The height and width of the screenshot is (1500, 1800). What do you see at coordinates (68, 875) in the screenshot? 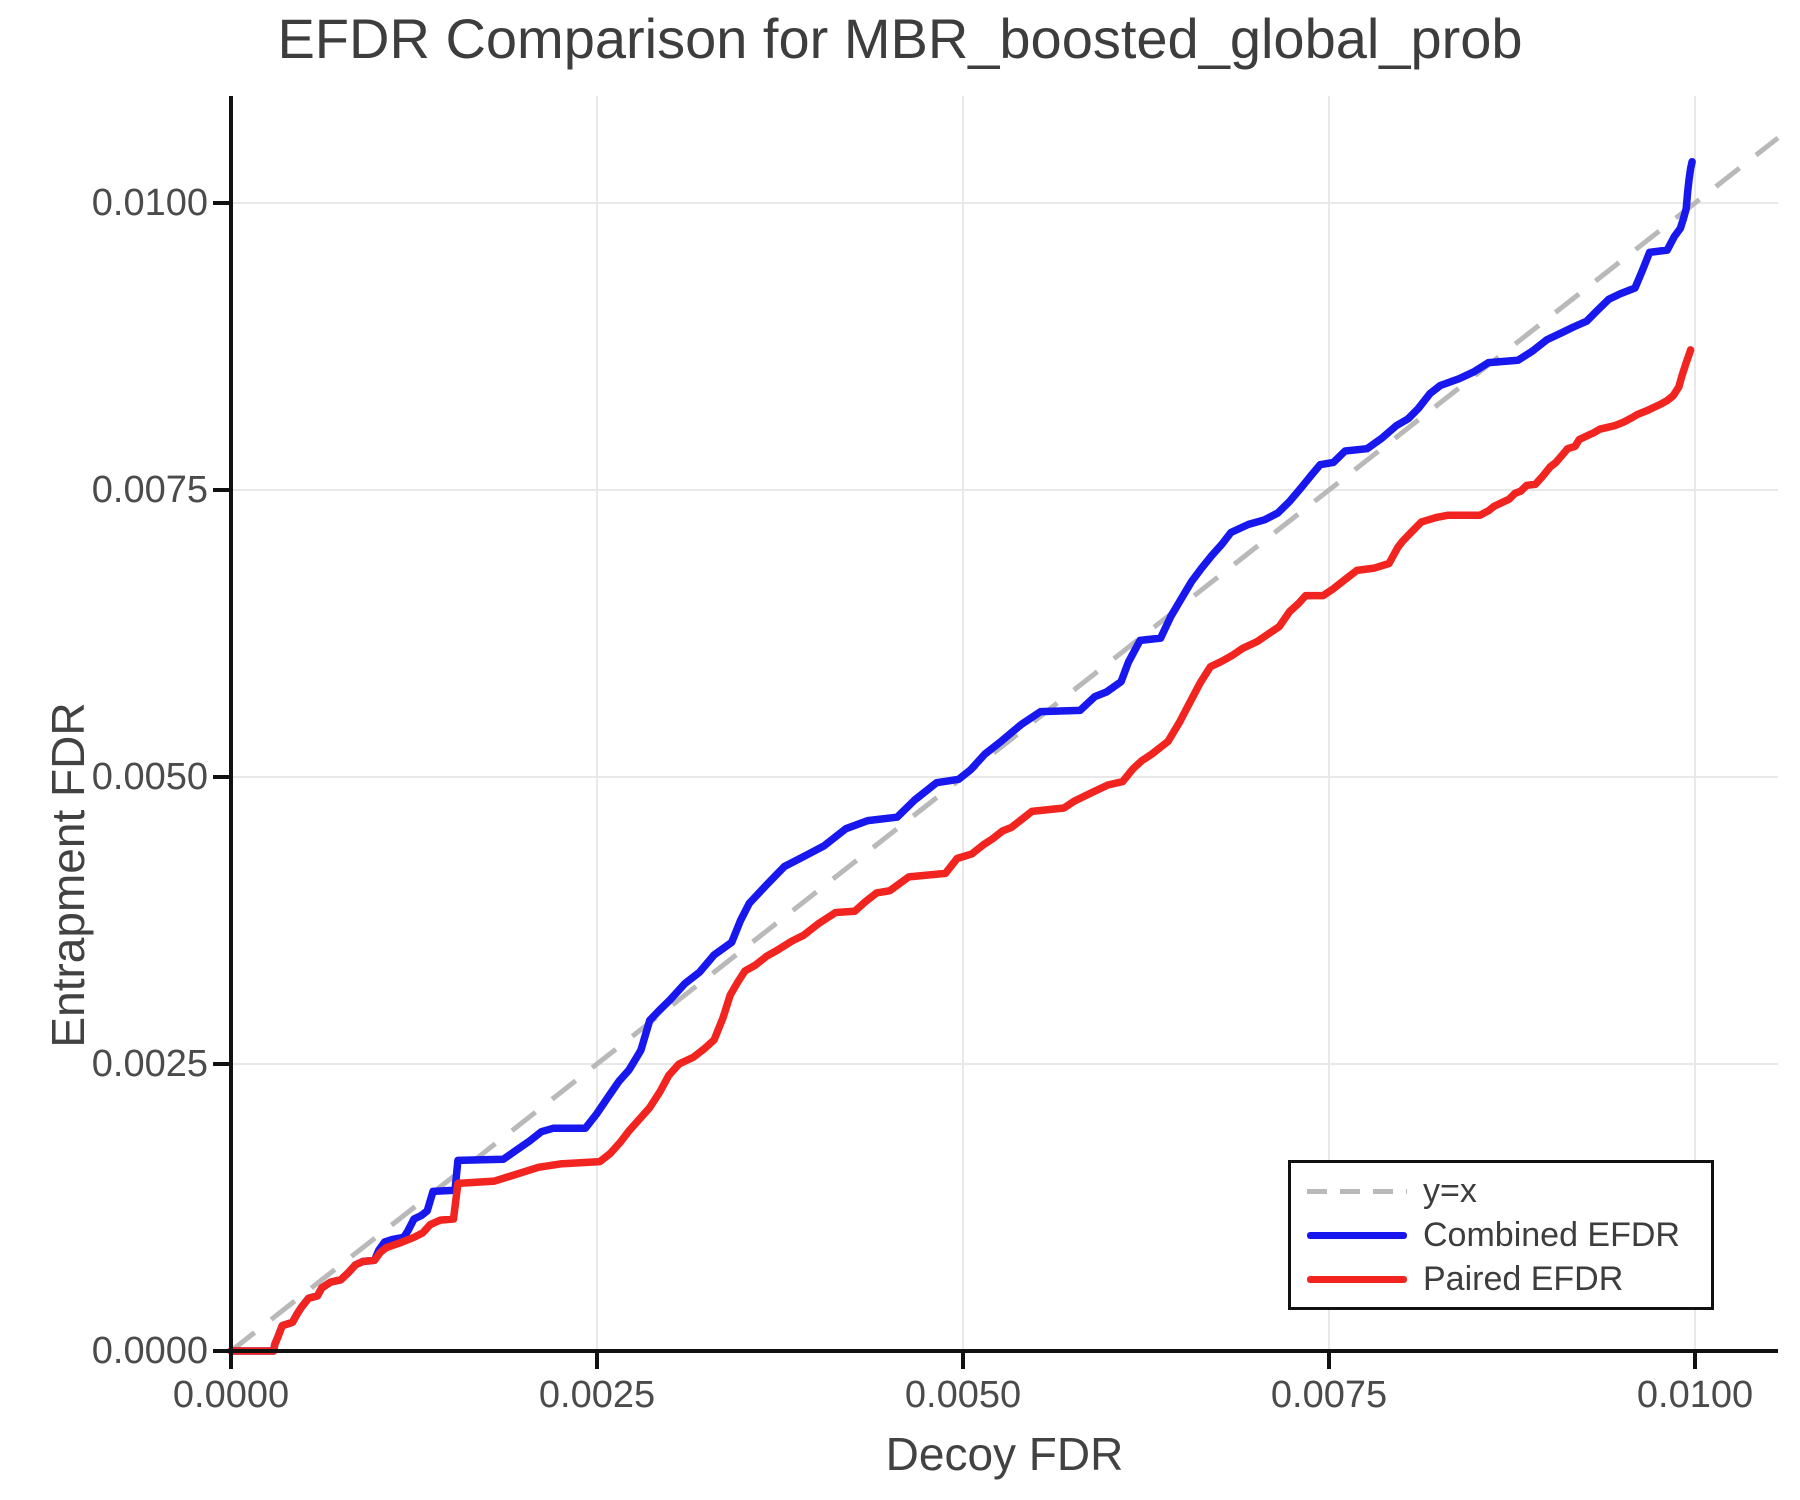
I see `y-axis-label: Entrapment FDR` at bounding box center [68, 875].